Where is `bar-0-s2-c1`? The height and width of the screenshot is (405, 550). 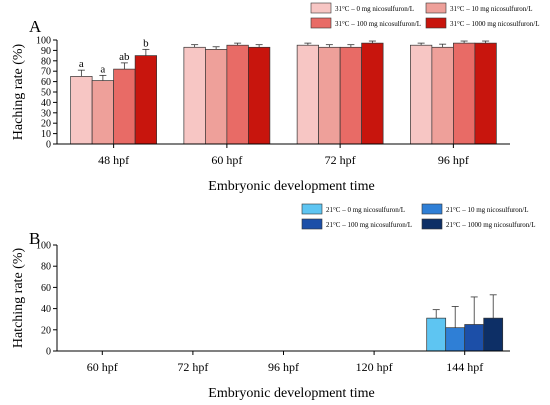
bar-0-s2-c1 is located at coordinates (237, 94).